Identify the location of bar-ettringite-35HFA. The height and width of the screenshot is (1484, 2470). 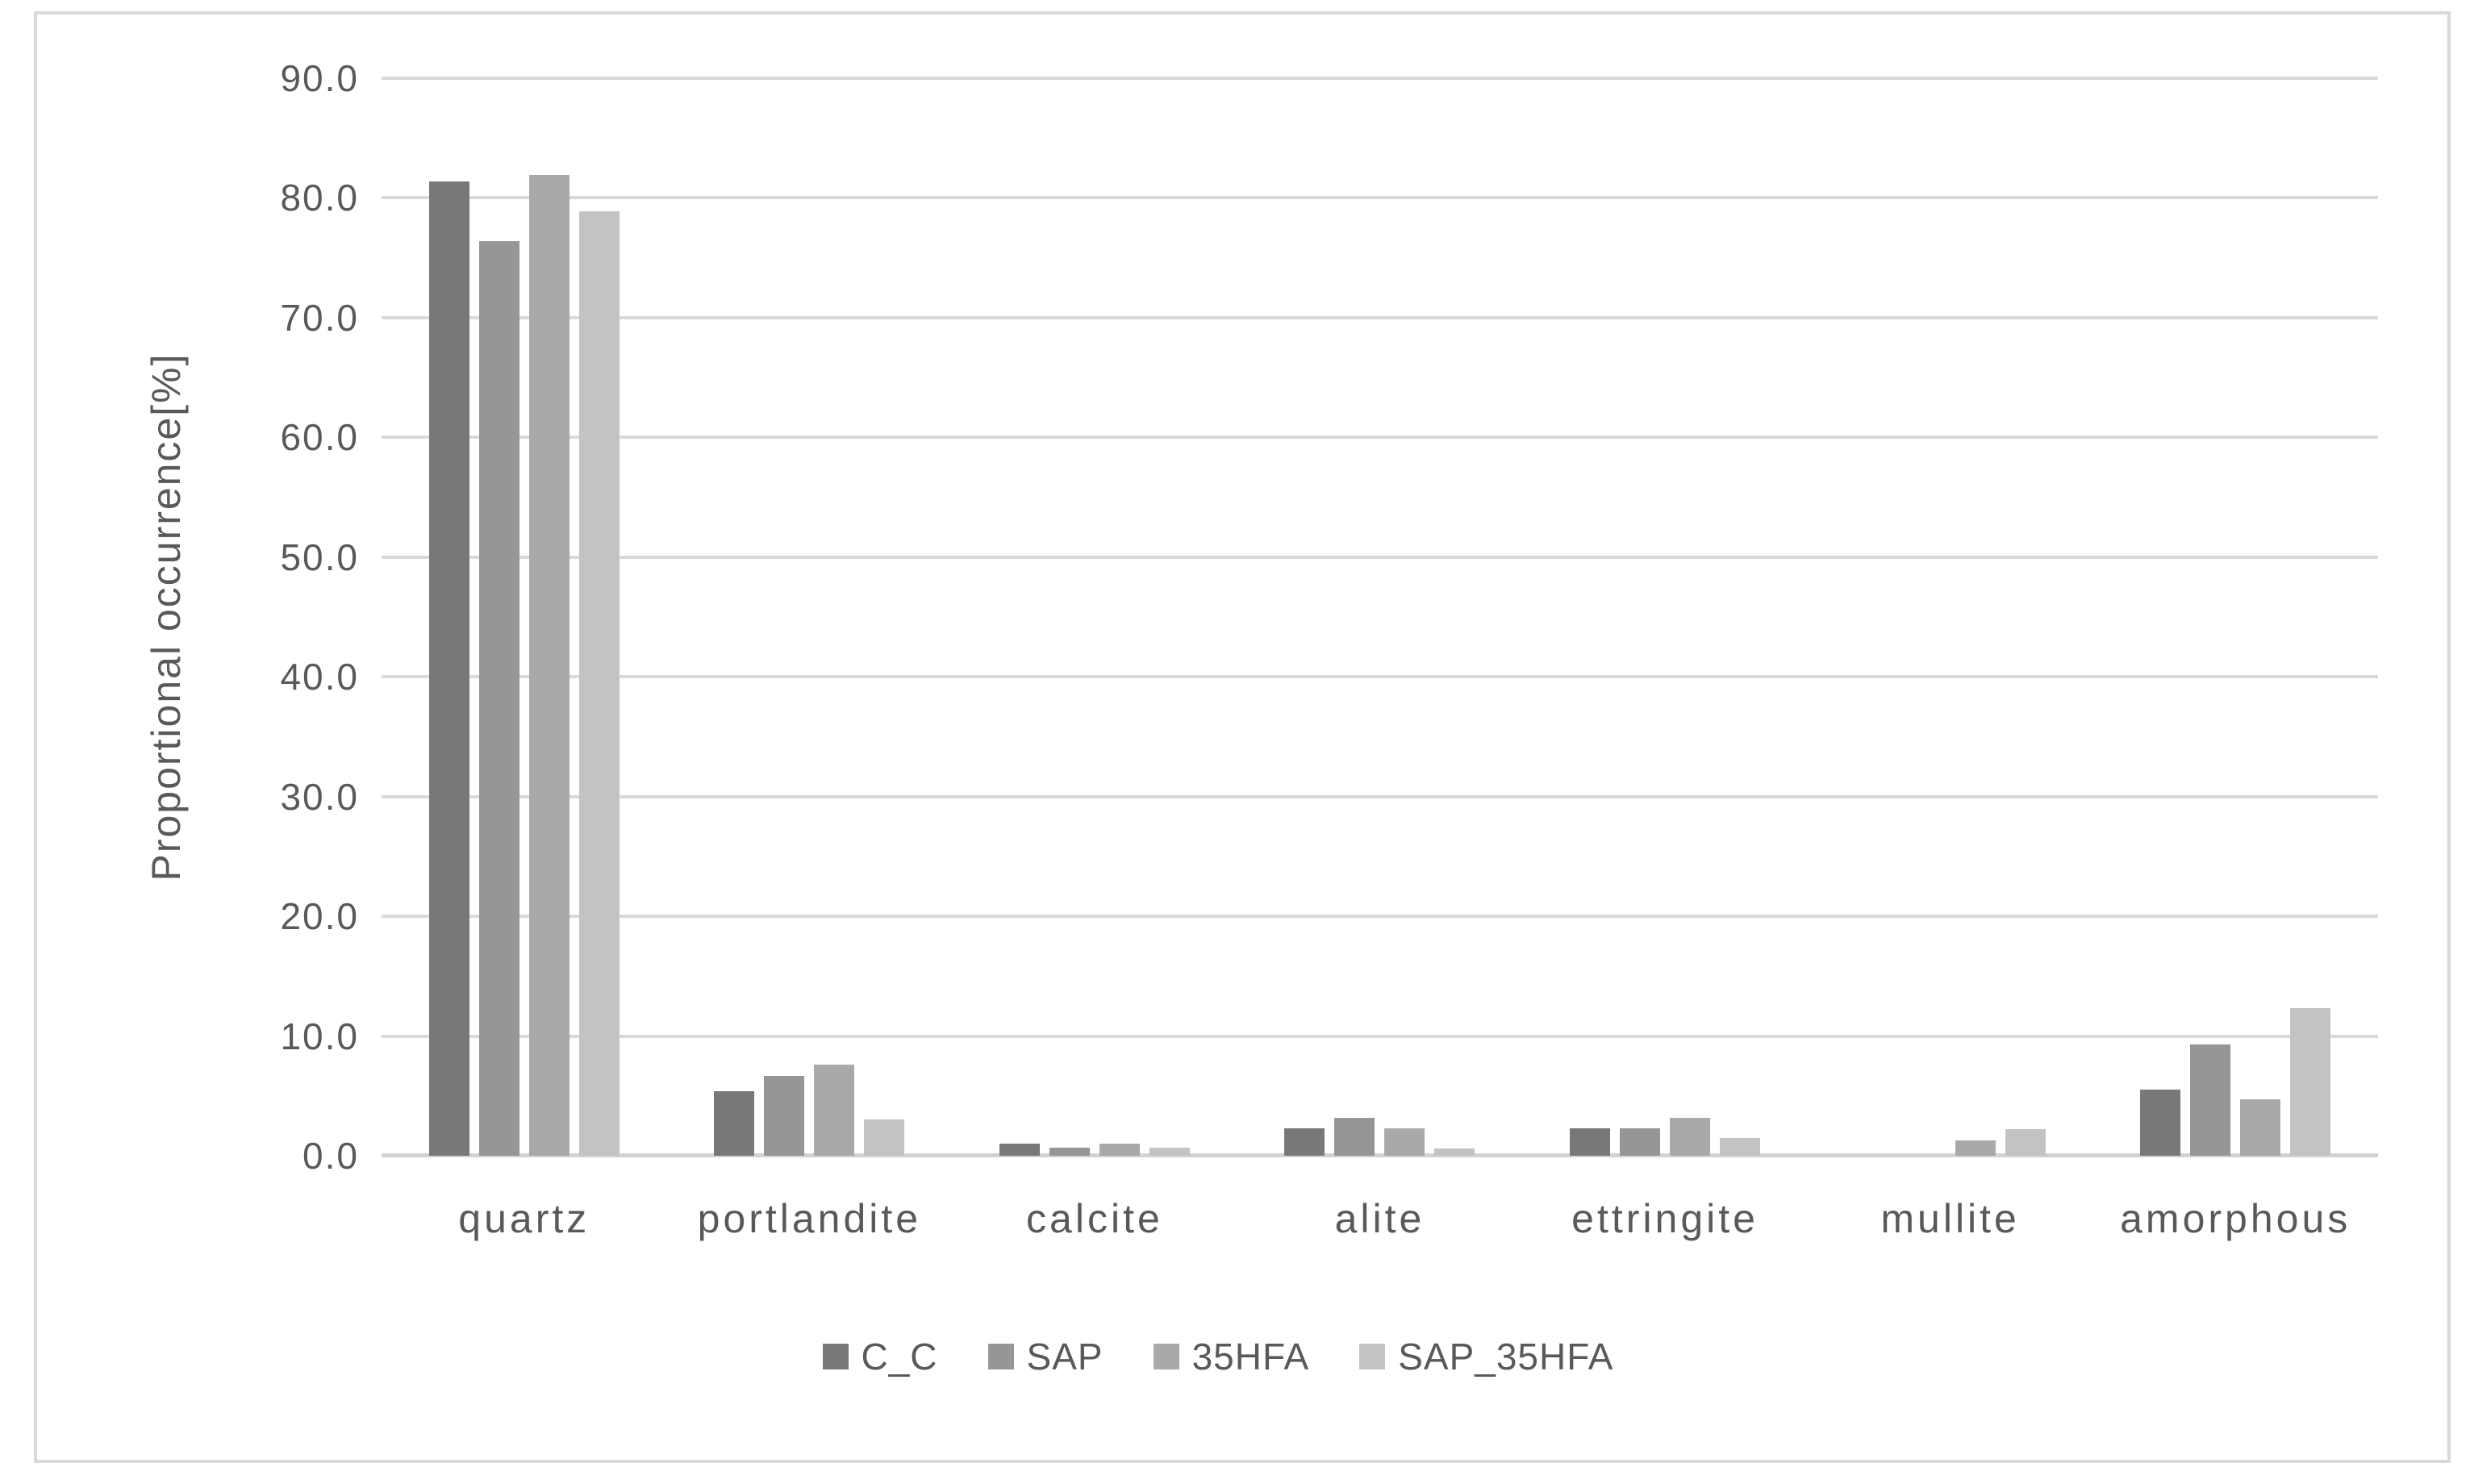
(1690, 1136).